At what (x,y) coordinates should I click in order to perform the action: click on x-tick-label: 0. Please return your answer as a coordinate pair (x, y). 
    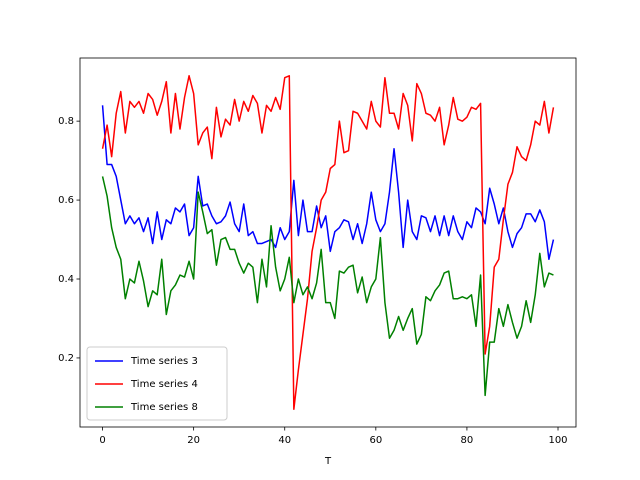
    Looking at the image, I should click on (102, 440).